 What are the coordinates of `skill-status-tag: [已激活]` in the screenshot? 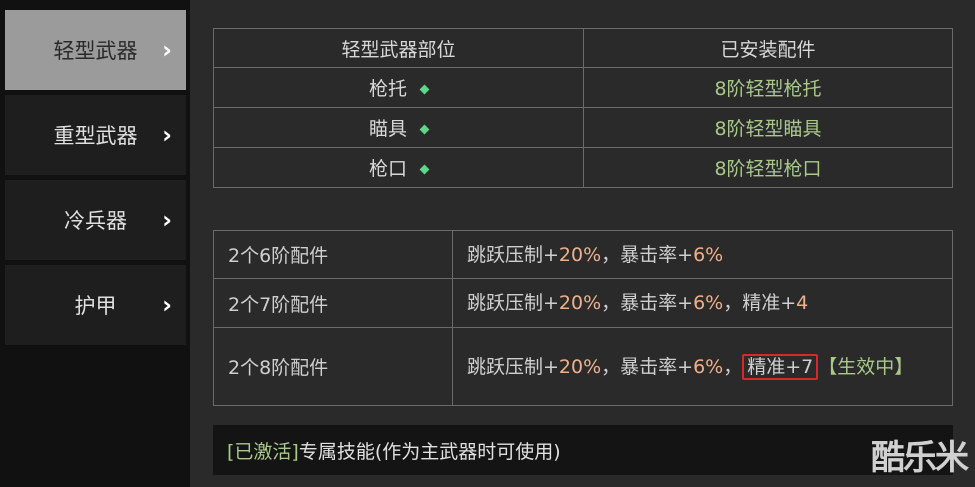 It's located at (263, 451).